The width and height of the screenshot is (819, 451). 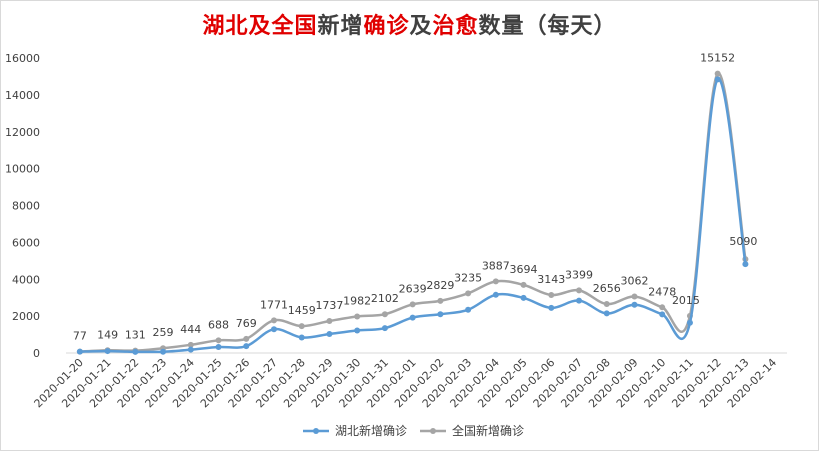 What do you see at coordinates (26, 206) in the screenshot?
I see `y-tick-label: 8000` at bounding box center [26, 206].